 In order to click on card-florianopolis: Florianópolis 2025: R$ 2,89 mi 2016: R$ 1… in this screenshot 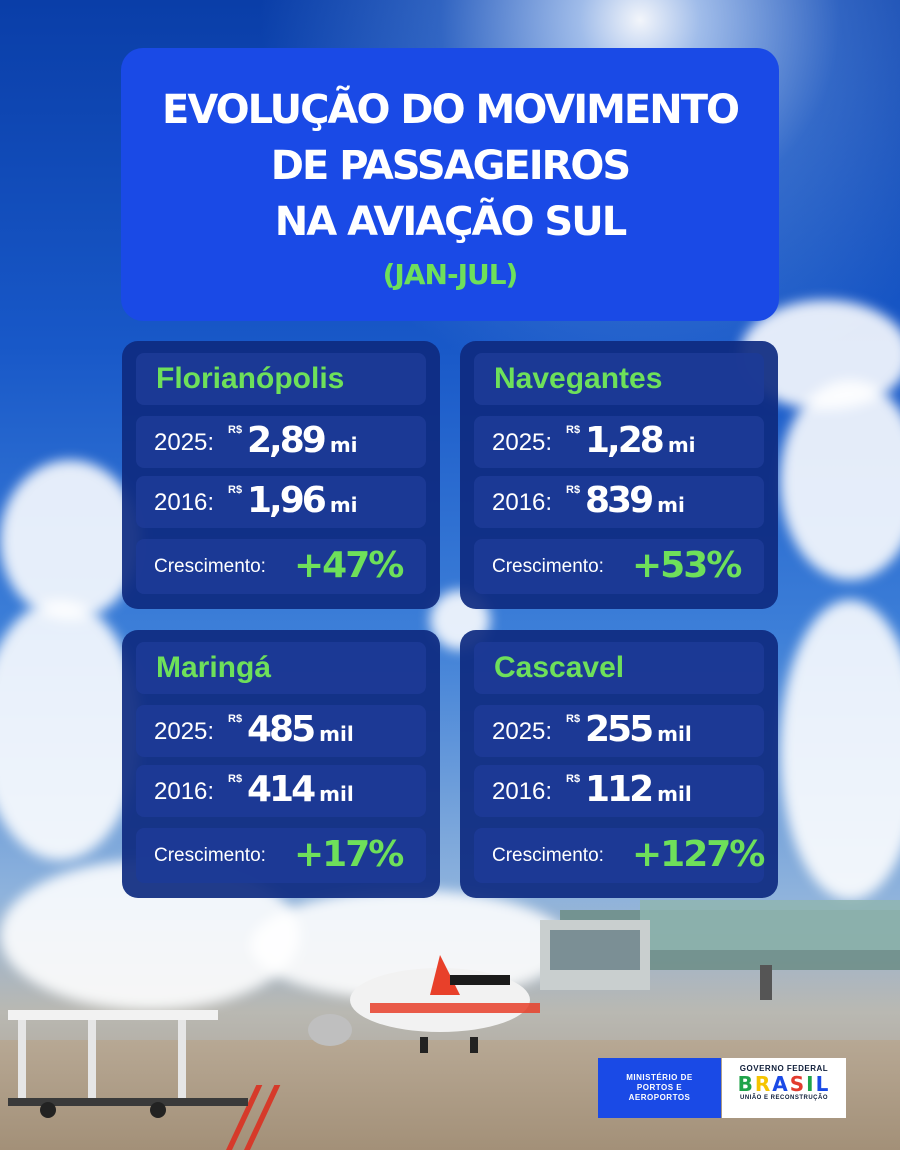, I will do `click(281, 475)`.